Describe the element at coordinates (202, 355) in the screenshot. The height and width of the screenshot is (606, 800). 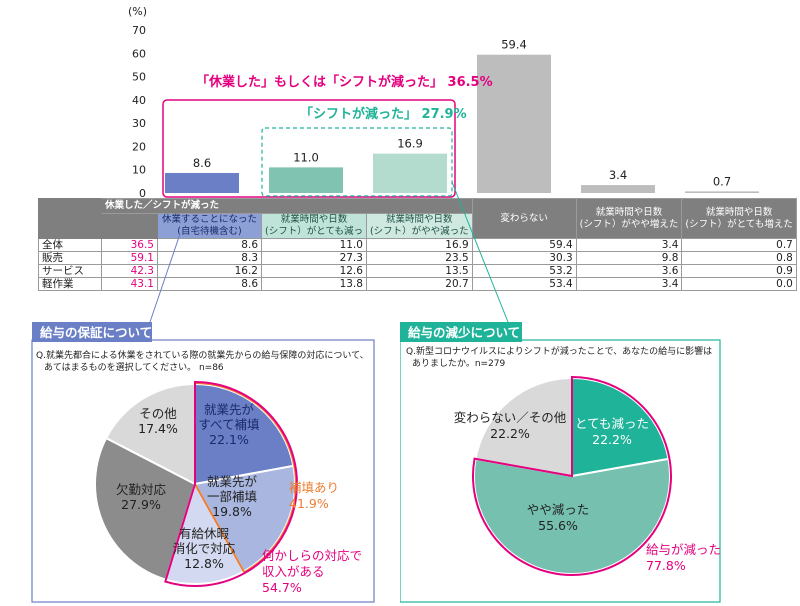
I see `question-left-line1: Q.就業先都合による休業をされている際の就業先からの給与保障の対応について、` at that location.